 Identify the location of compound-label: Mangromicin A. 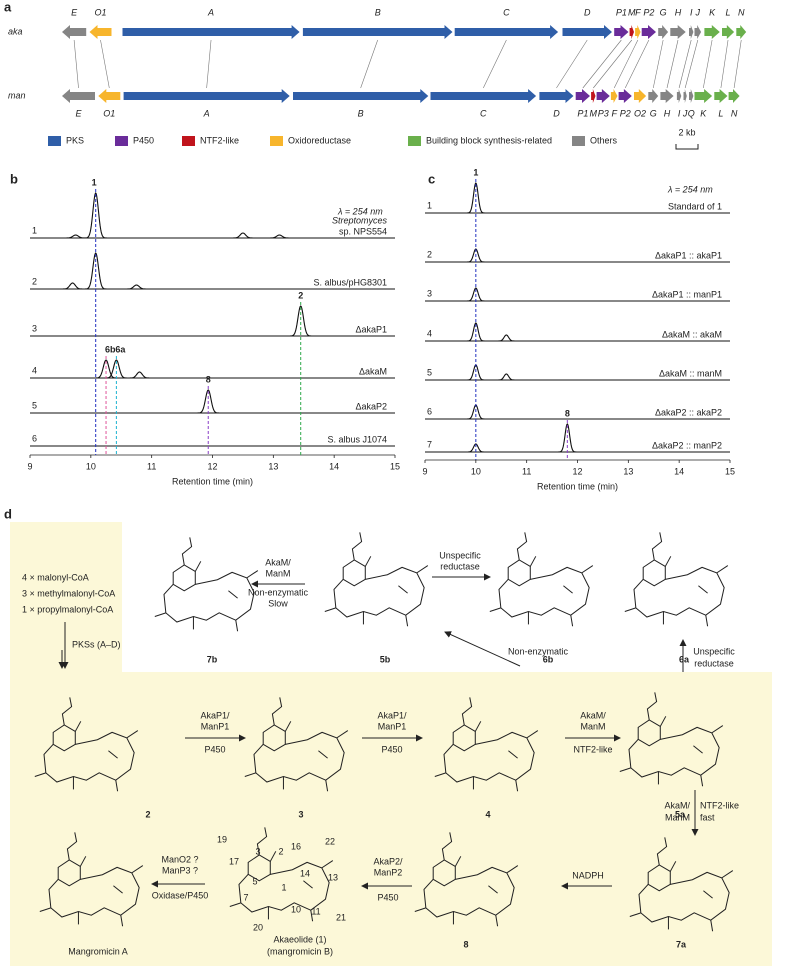
(98, 951).